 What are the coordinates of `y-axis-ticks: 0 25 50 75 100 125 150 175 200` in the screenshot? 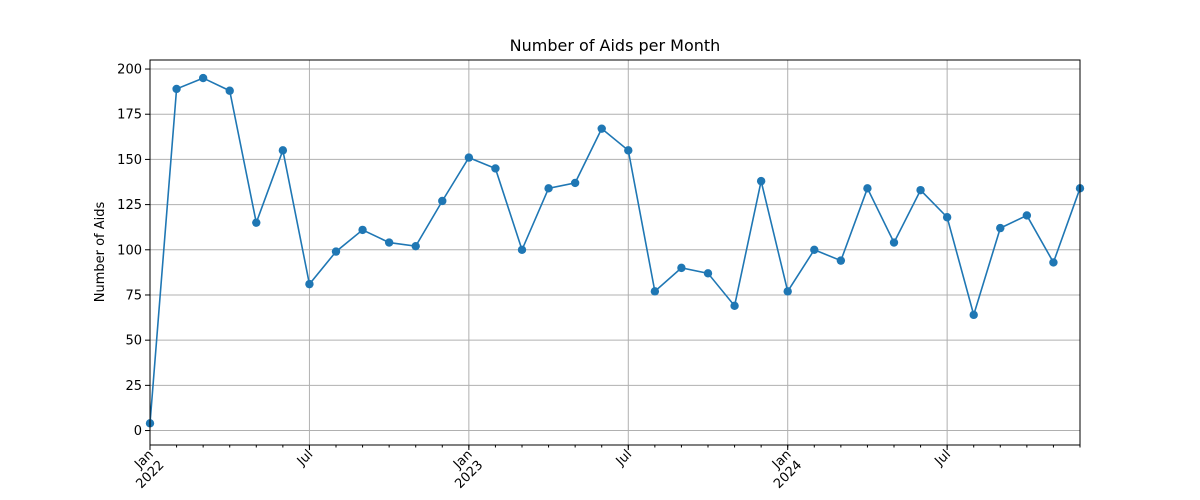 It's located at (133, 251).